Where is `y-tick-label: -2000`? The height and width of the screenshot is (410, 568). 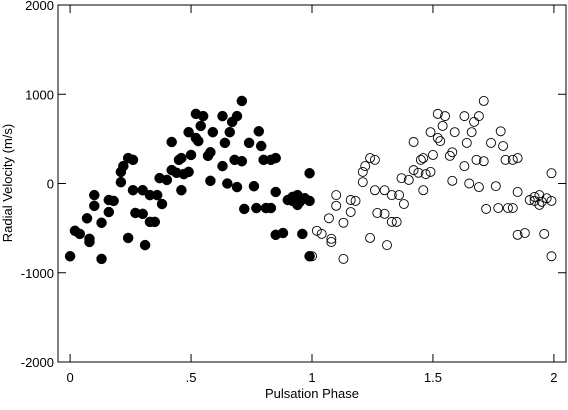
y-tick-label: -2000 is located at coordinates (37, 362).